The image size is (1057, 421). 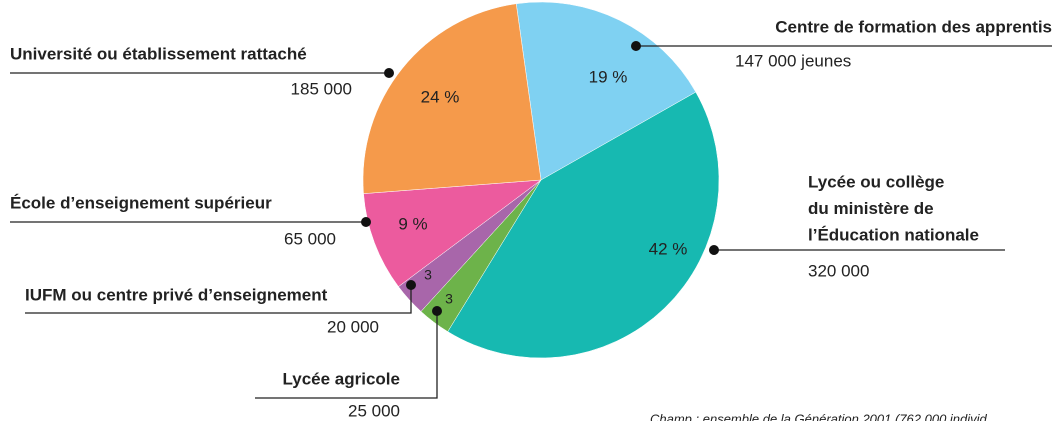 I want to click on slice-label: 24 %, so click(x=440, y=96).